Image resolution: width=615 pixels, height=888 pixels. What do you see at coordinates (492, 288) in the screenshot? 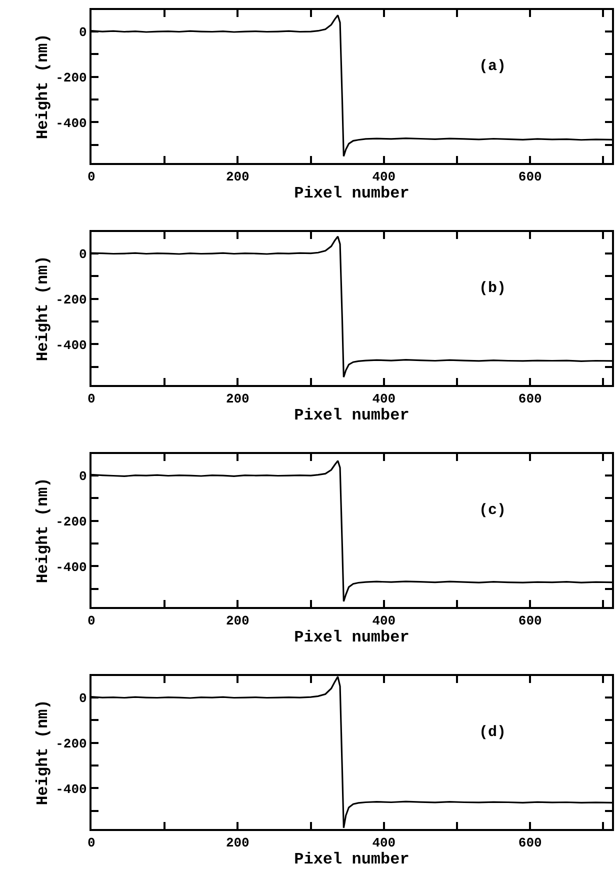
I see `annotation: (b)` at bounding box center [492, 288].